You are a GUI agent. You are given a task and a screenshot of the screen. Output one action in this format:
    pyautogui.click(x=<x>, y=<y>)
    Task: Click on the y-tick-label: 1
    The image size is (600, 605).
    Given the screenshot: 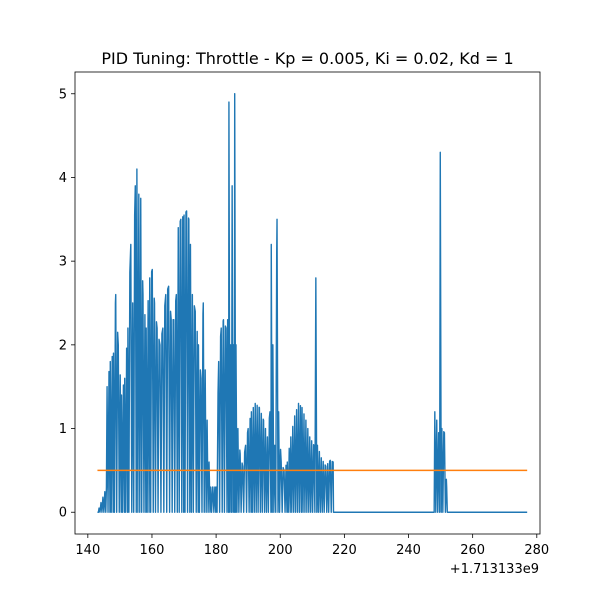 What is the action you would take?
    pyautogui.click(x=63, y=429)
    